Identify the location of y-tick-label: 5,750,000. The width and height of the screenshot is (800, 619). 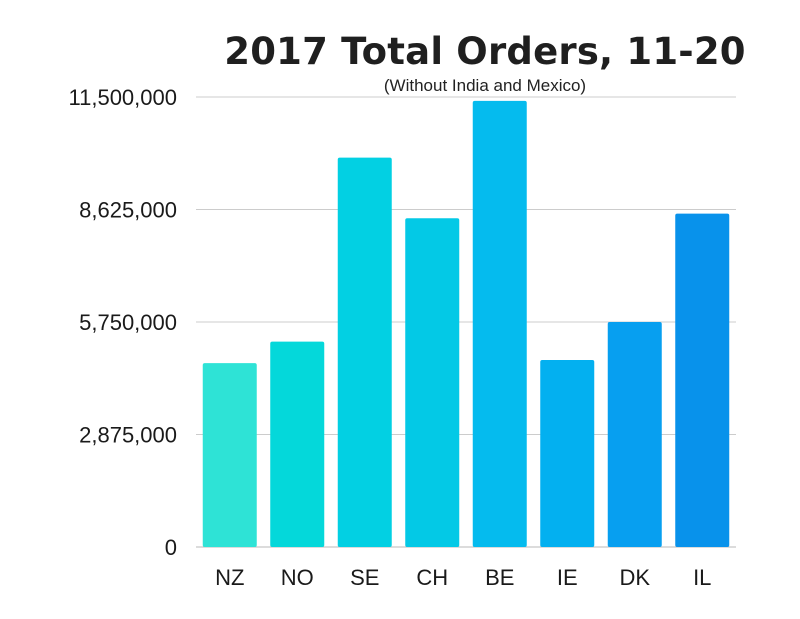
(128, 322).